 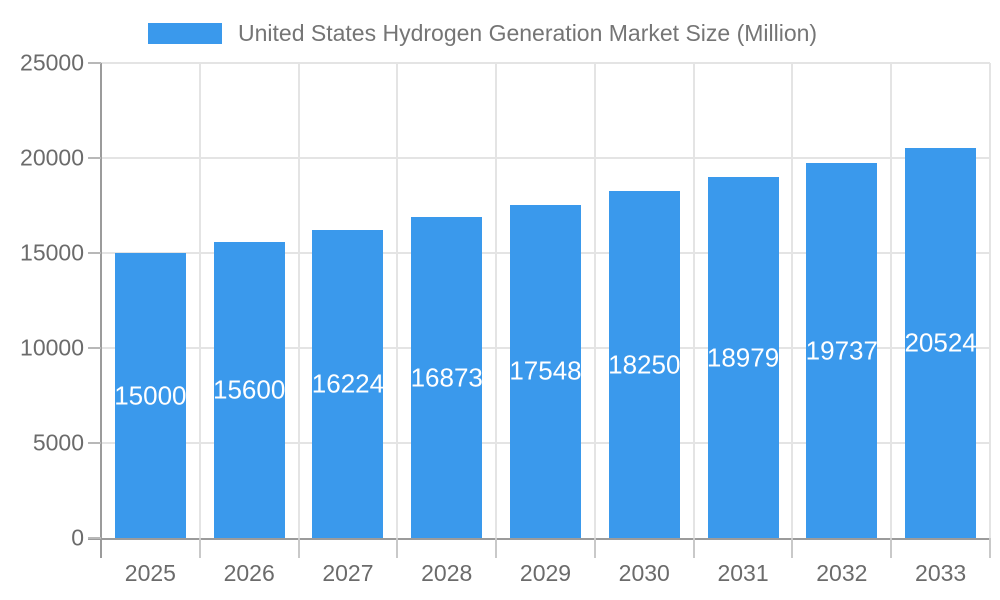 What do you see at coordinates (52, 347) in the screenshot?
I see `y-axis-label: 10000` at bounding box center [52, 347].